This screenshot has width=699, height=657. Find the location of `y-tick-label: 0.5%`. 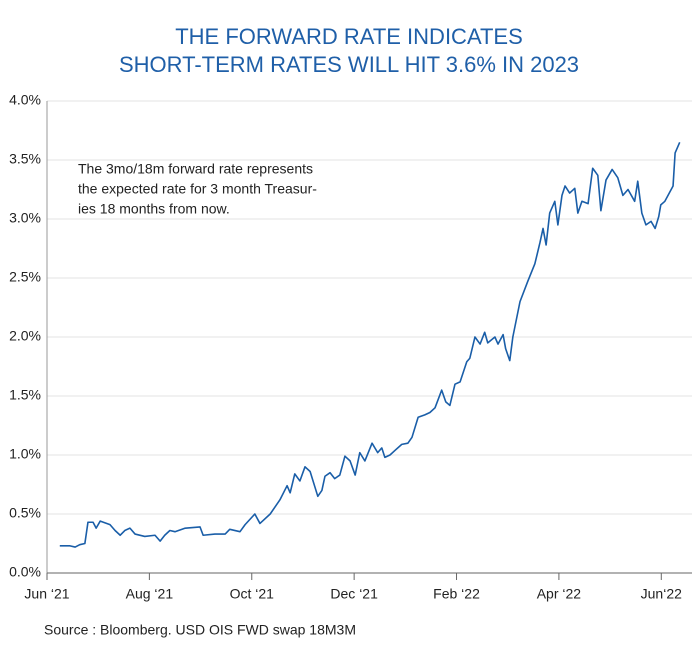

y-tick-label: 0.5% is located at coordinates (25, 513).